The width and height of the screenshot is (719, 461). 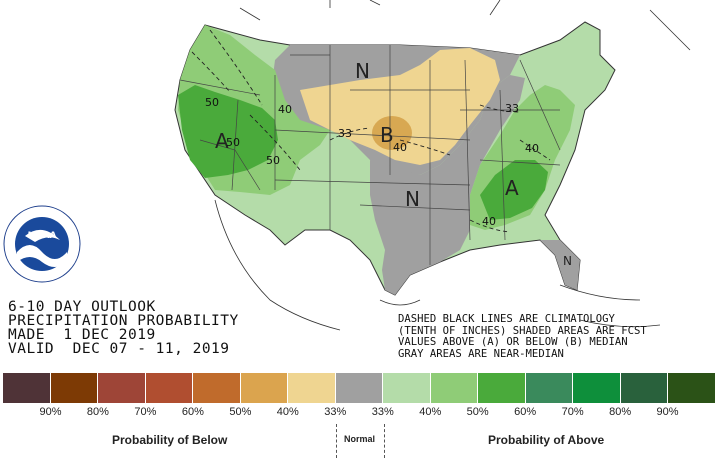 What do you see at coordinates (447, 185) in the screenshot?
I see `us-region-normal-south` at bounding box center [447, 185].